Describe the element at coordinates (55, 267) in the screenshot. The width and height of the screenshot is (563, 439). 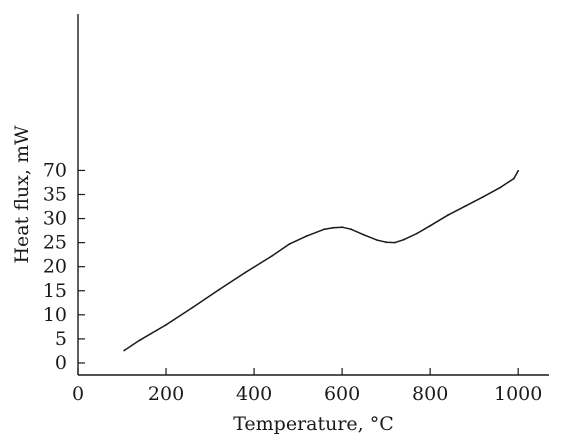
I see `y-tick-label: 20` at that location.